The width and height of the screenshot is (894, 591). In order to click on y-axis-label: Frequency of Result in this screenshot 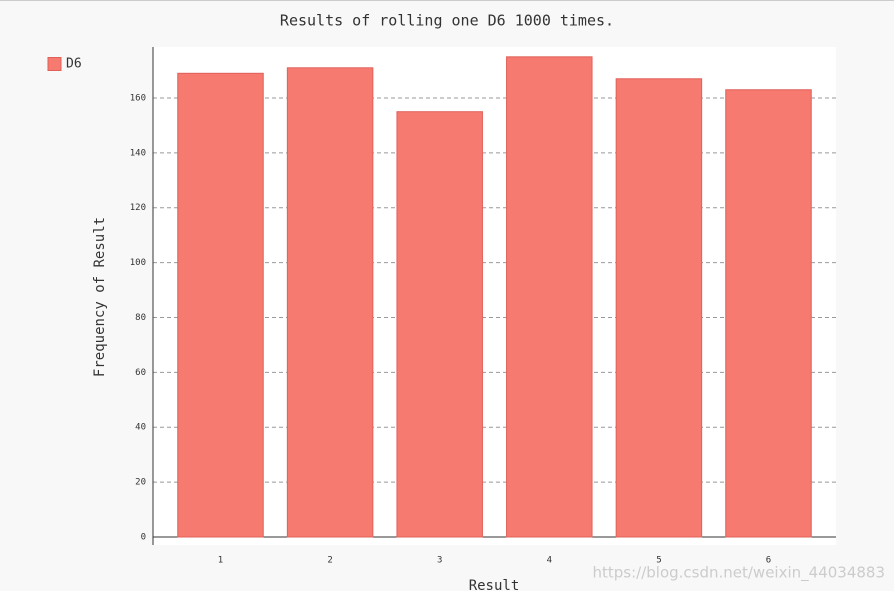, I will do `click(100, 297)`.